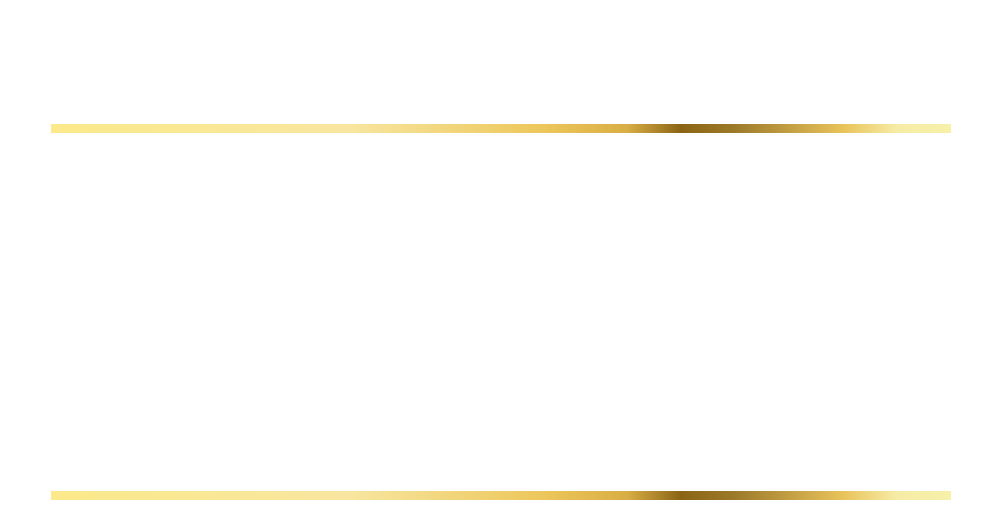  Describe the element at coordinates (501, 495) in the screenshot. I see `bottom-gold-rule` at that location.